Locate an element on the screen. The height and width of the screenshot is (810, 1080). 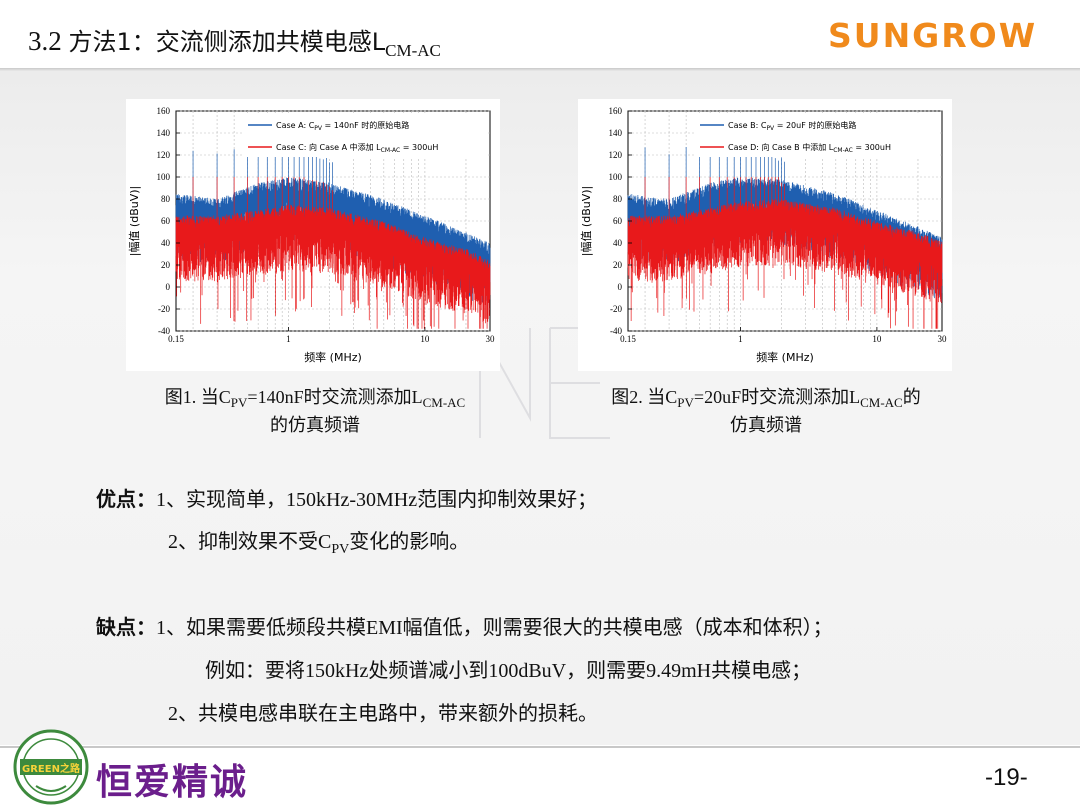
figure-1-caption: 图1. 当CPV=140nF时交流测添加LCM-AC 的仿真频谱 is located at coordinates (315, 411).